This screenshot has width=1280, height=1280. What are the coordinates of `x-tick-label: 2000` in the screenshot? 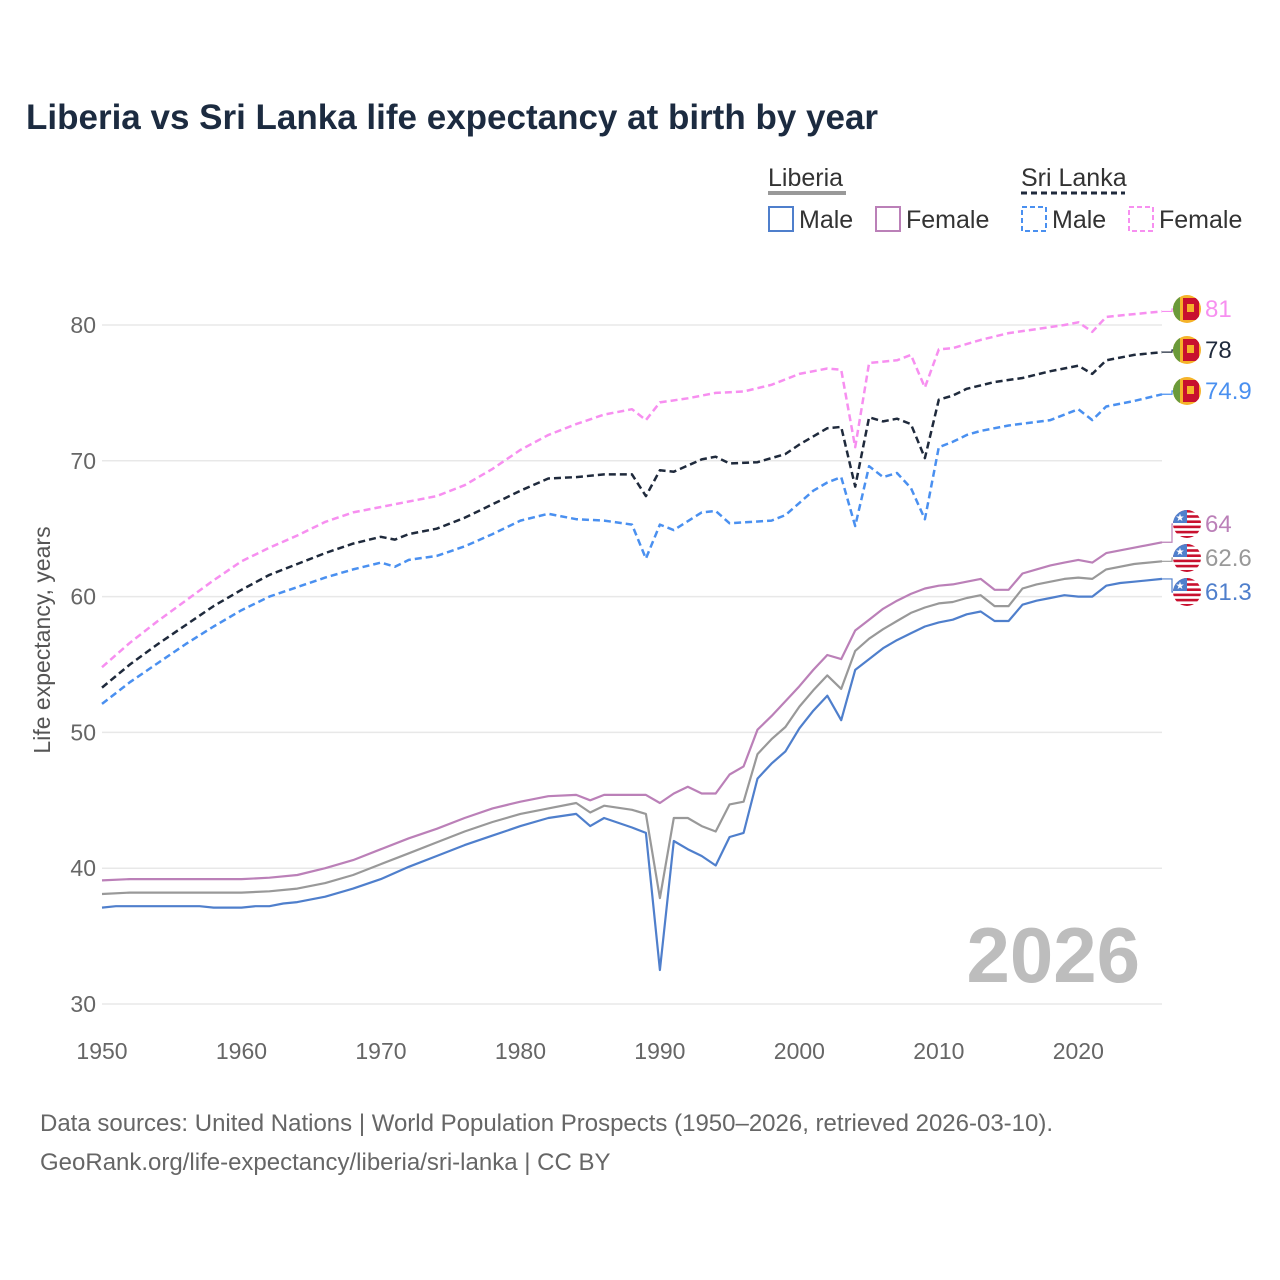 It's located at (799, 1051).